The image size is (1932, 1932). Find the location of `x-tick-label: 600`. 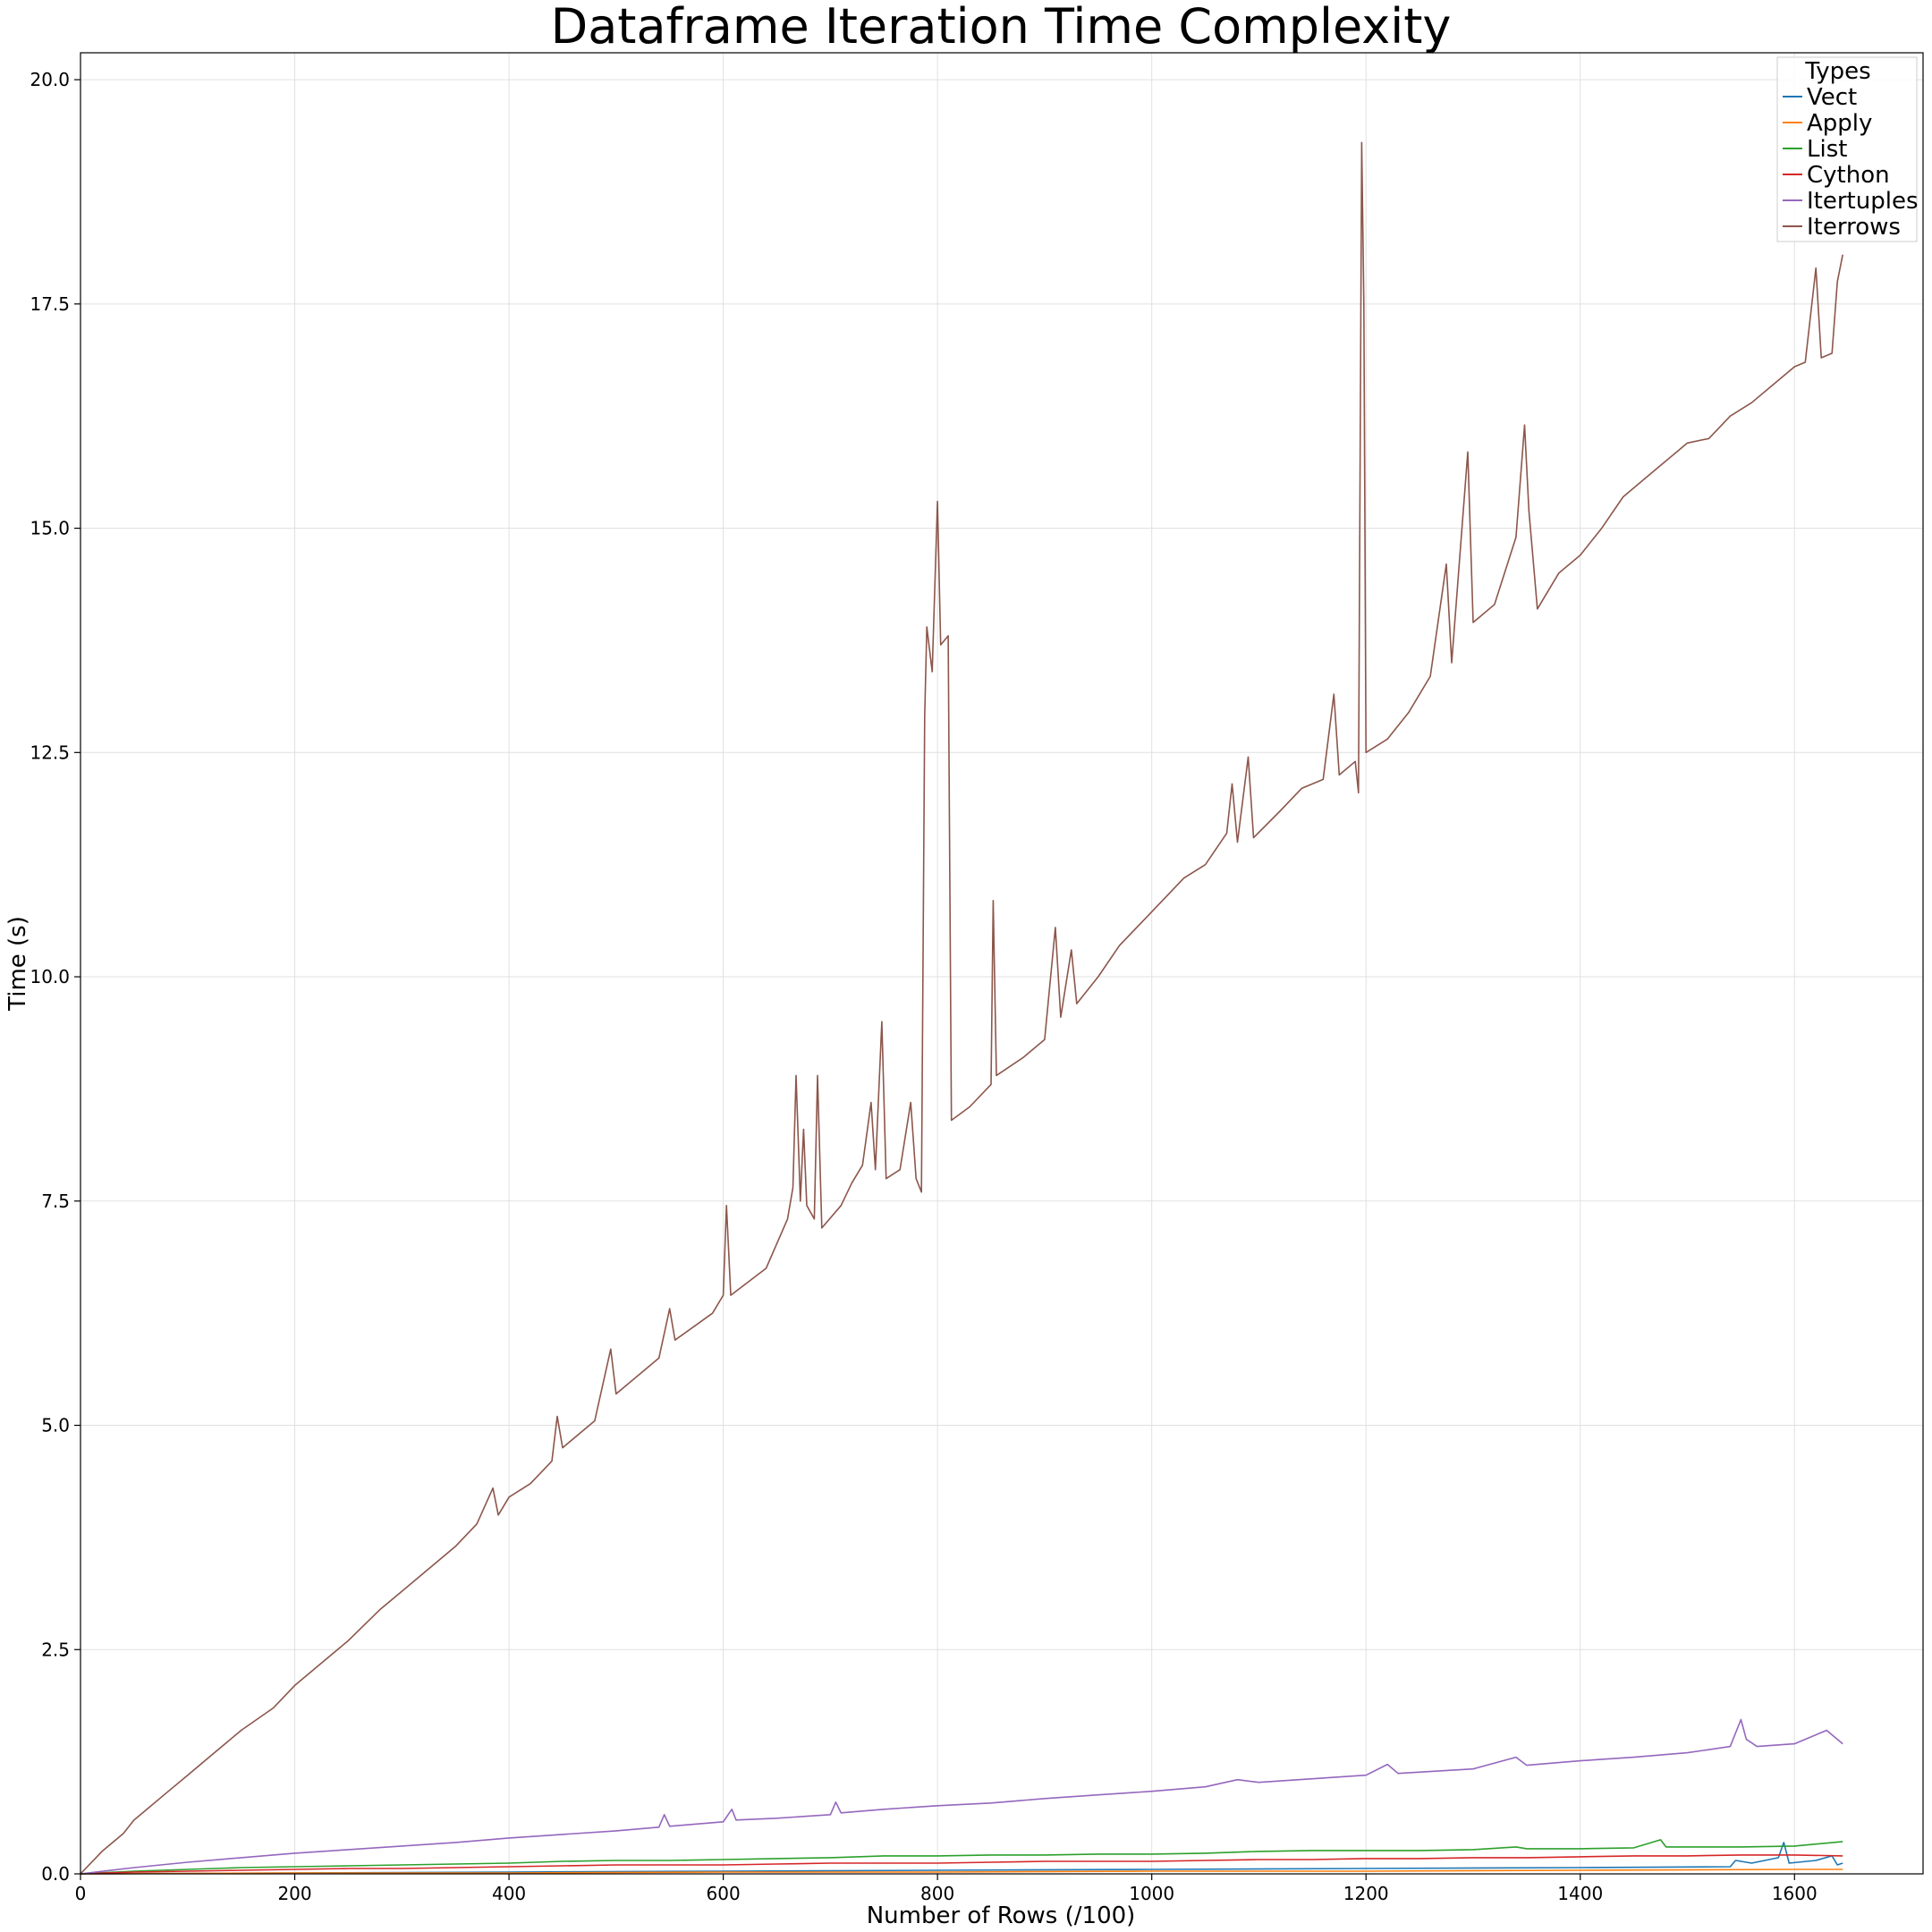

x-tick-label: 600 is located at coordinates (724, 1893).